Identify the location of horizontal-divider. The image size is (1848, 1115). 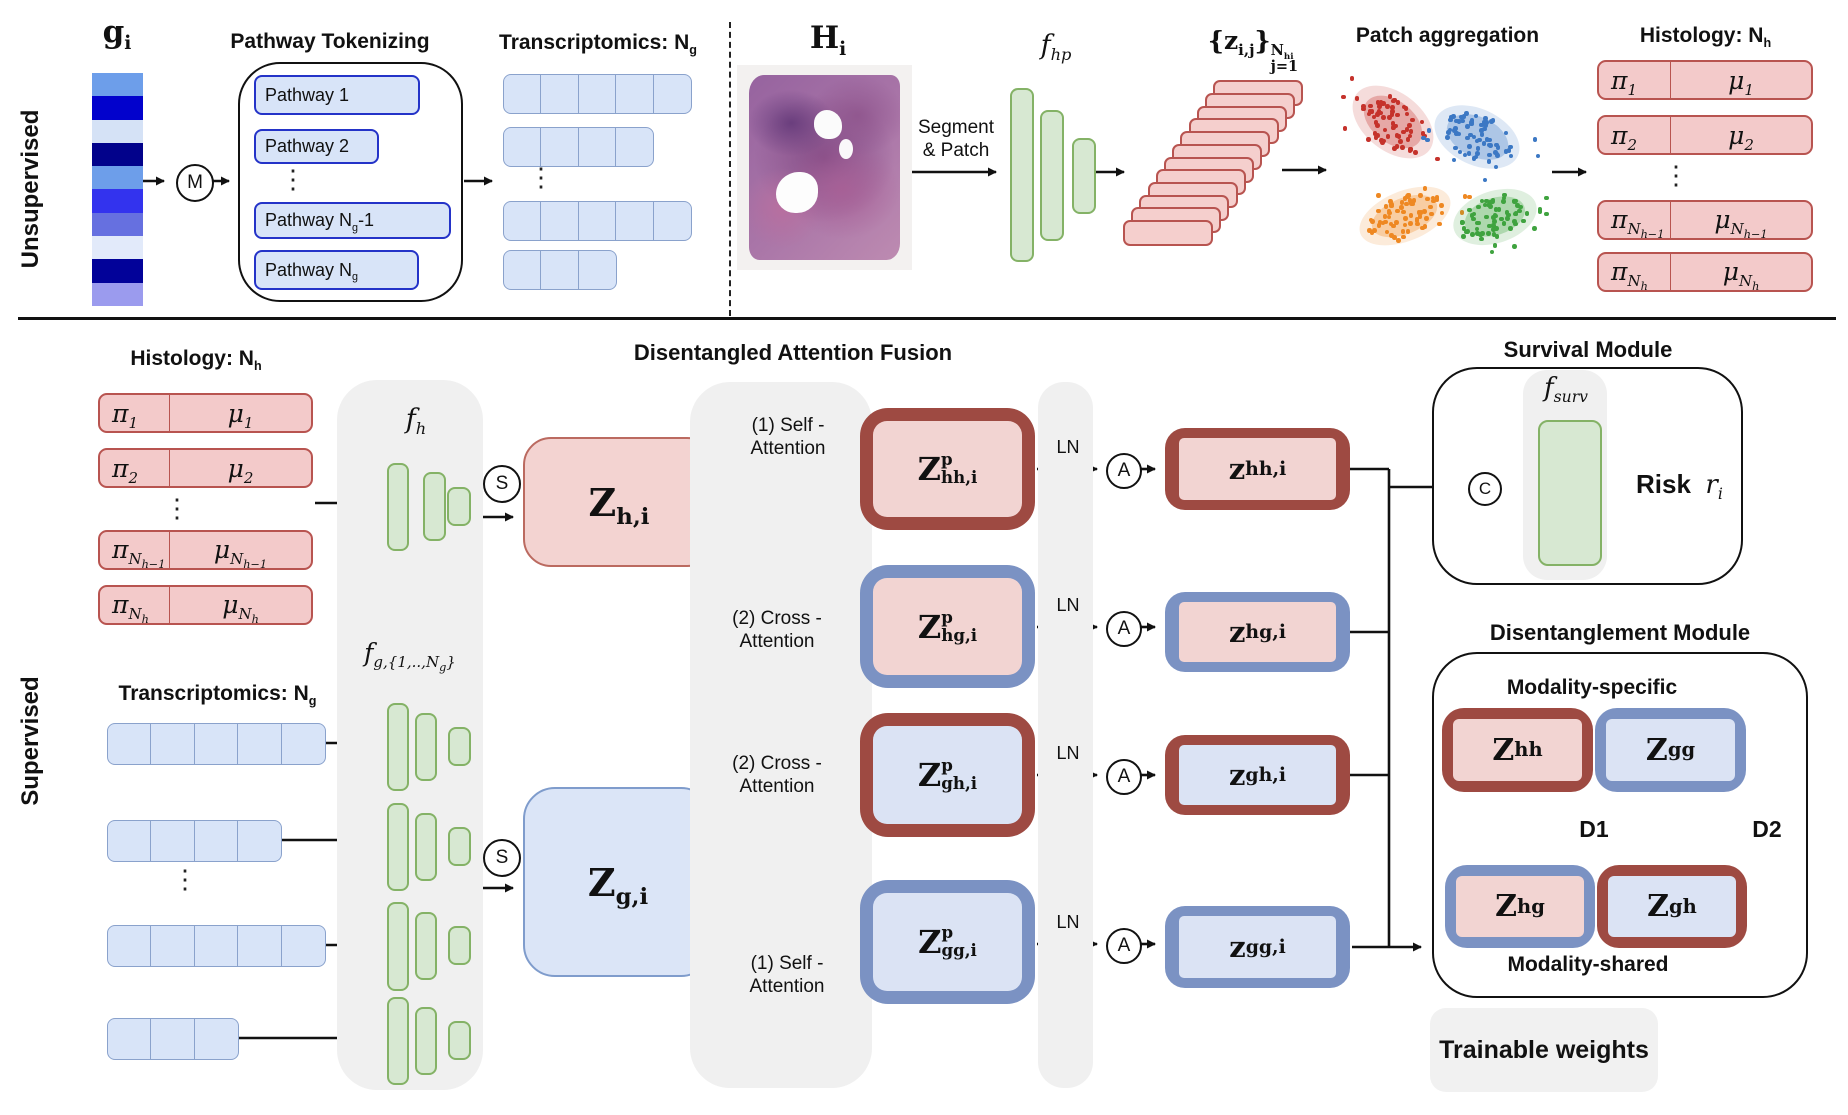
(927, 318).